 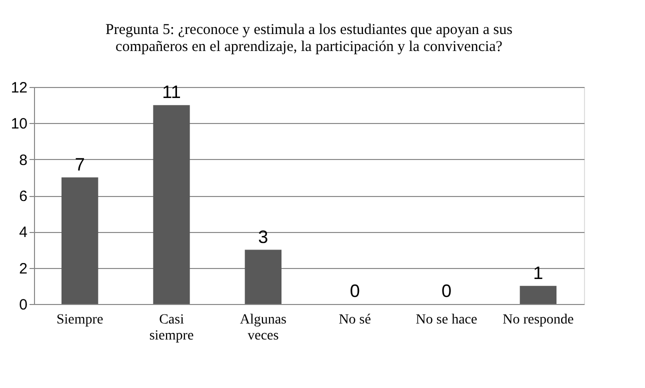 I want to click on x-tick-label: No sé, so click(x=354, y=320).